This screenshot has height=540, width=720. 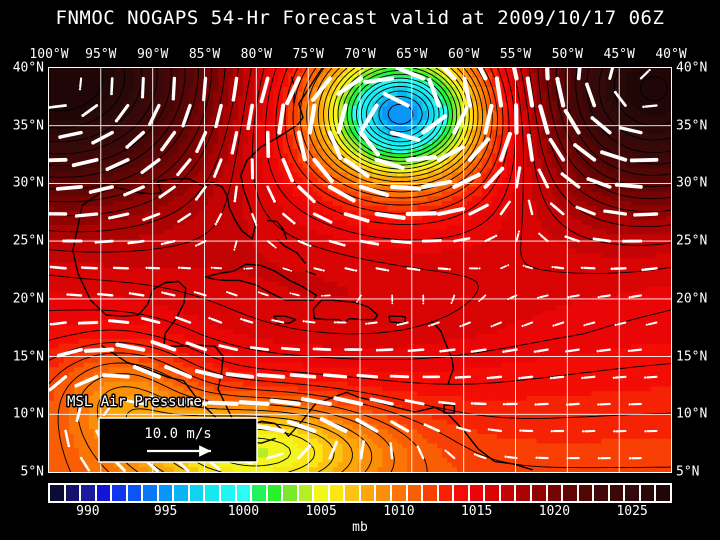 I want to click on lon-tick-label: 40°W, so click(x=671, y=54).